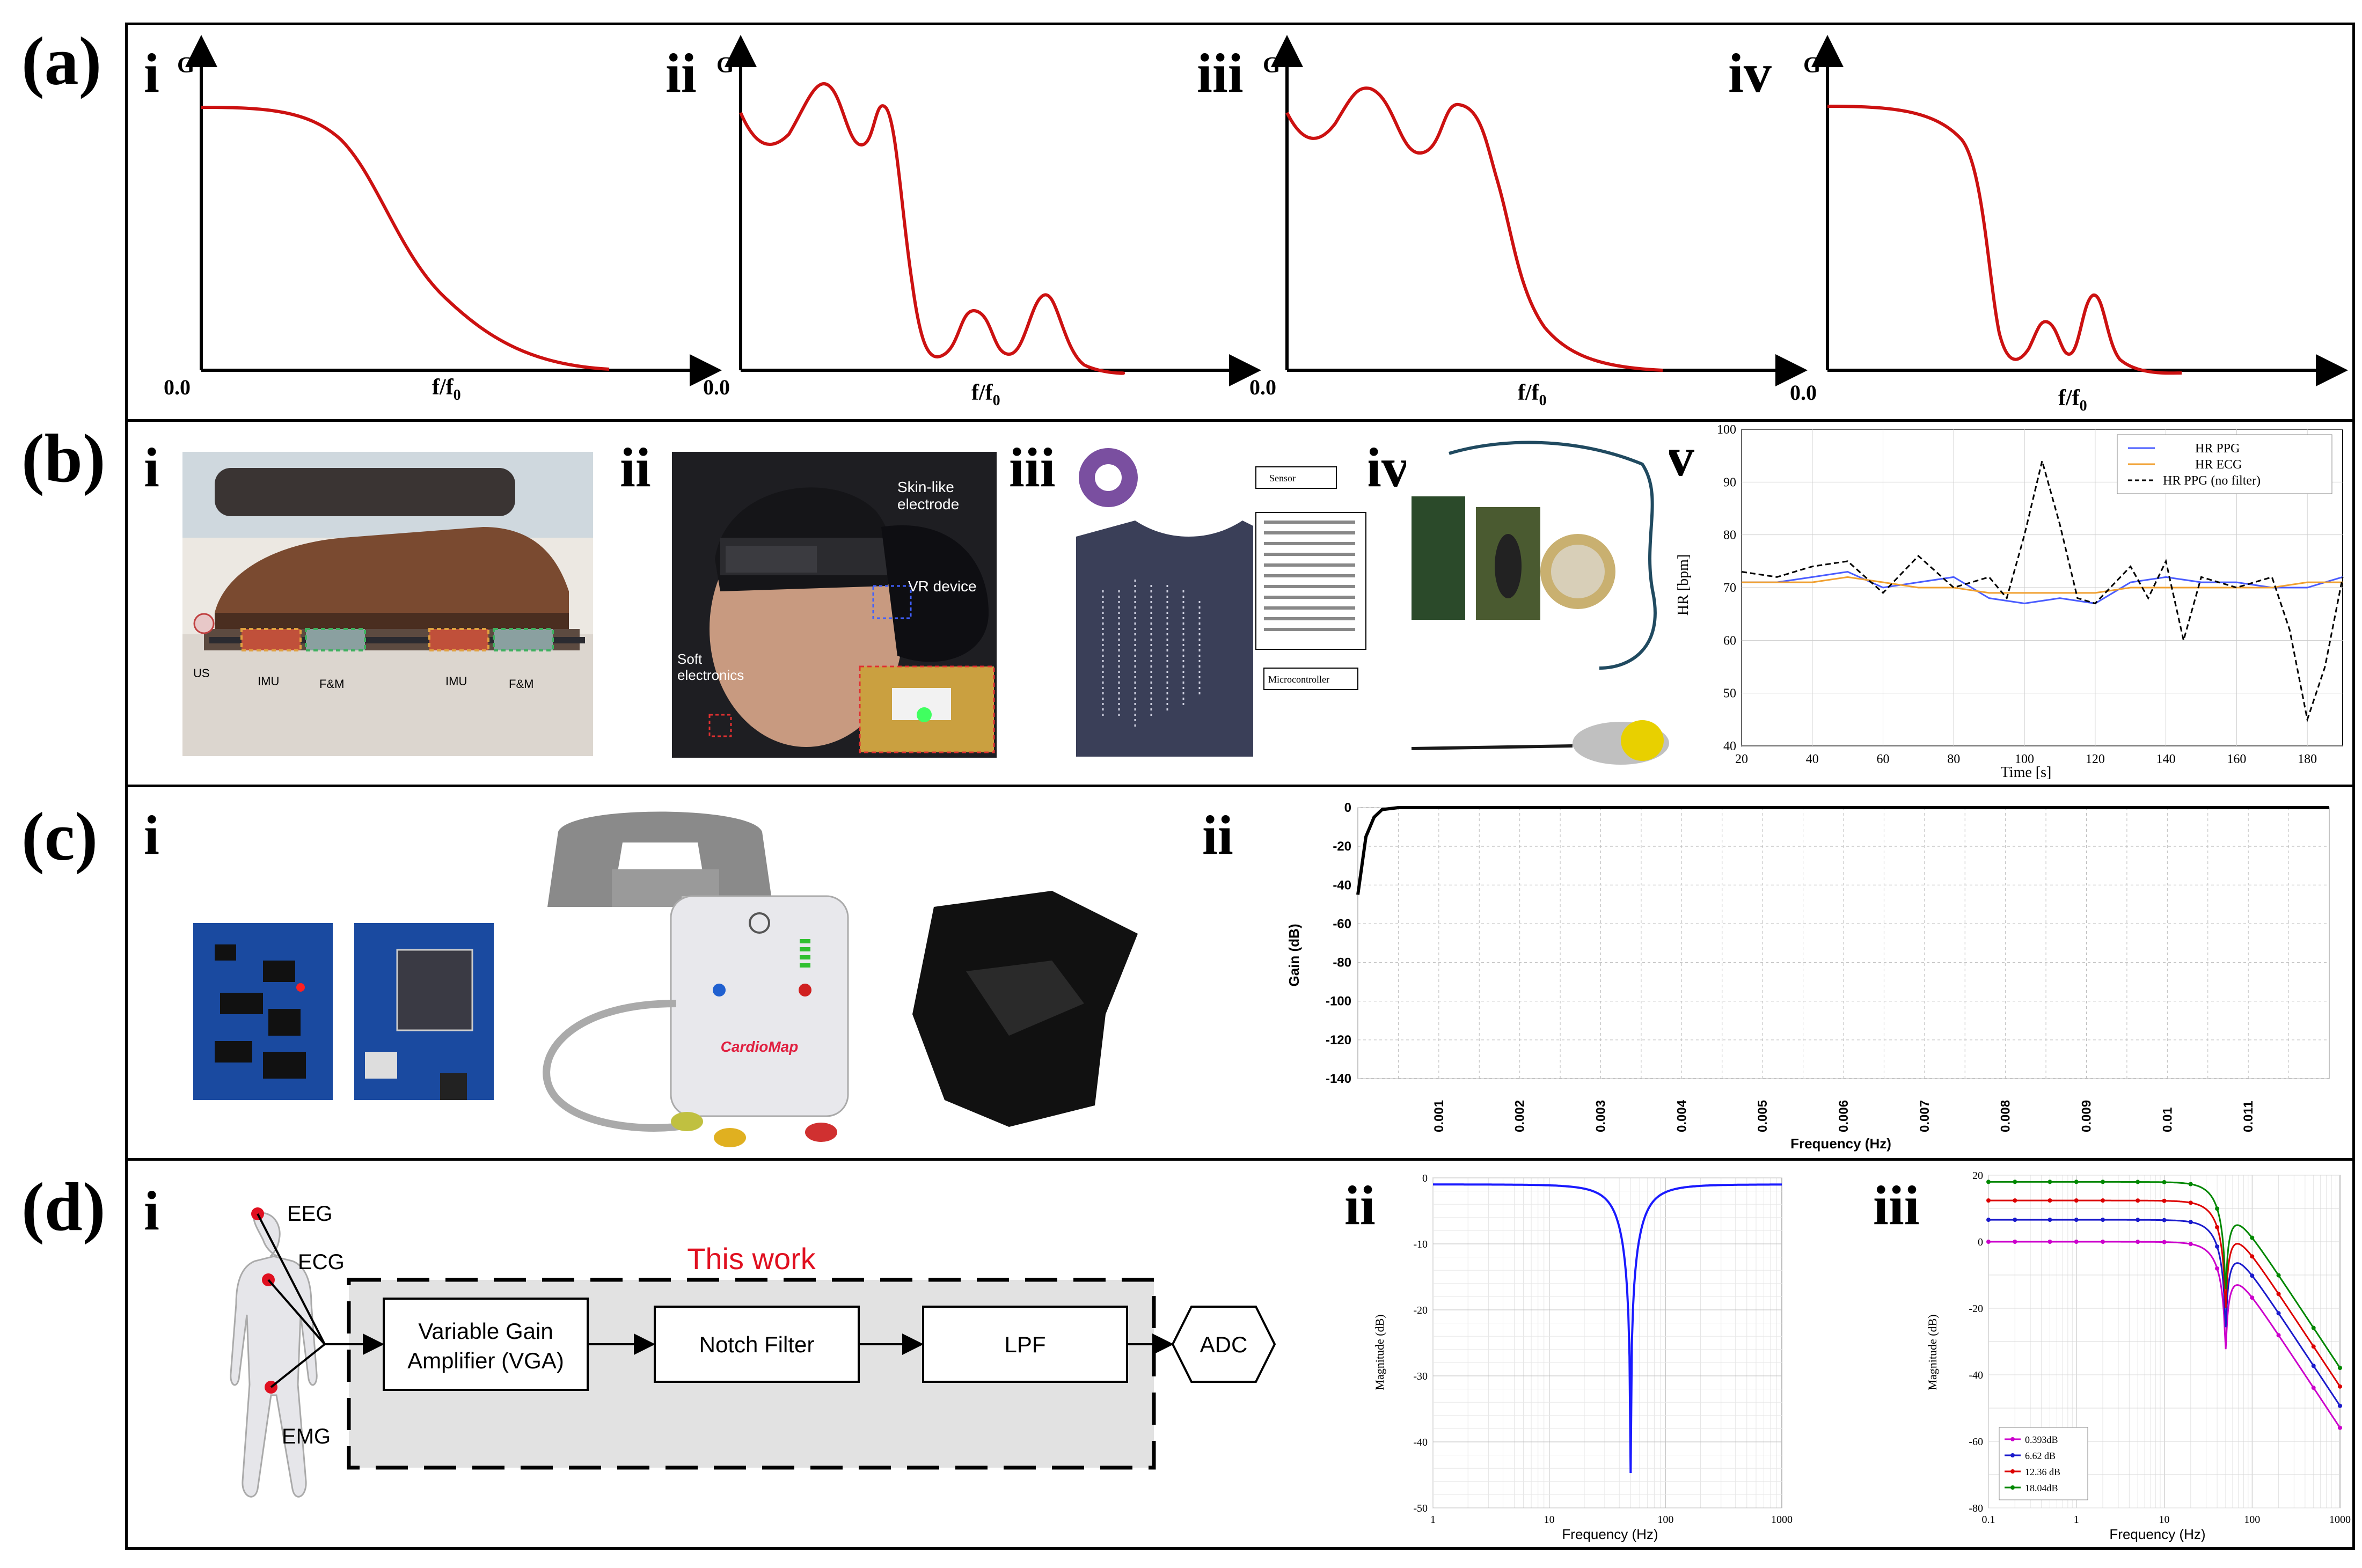 The height and width of the screenshot is (1568, 2362). Describe the element at coordinates (388, 604) in the screenshot. I see `photo-b-i-insole-sensors: US IMU F&M IMU F&M` at that location.